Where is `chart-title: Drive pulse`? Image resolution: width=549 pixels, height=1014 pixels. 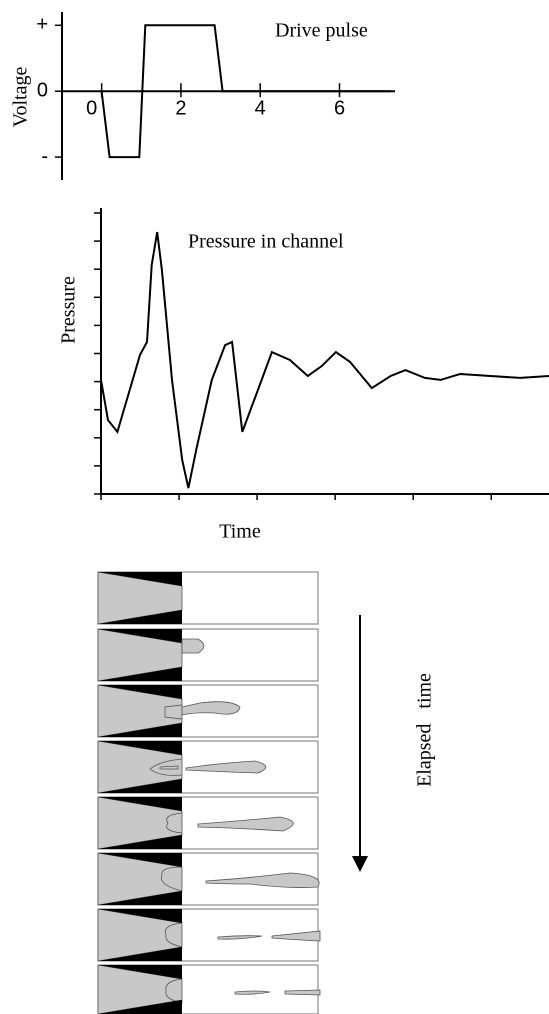
chart-title: Drive pulse is located at coordinates (321, 31).